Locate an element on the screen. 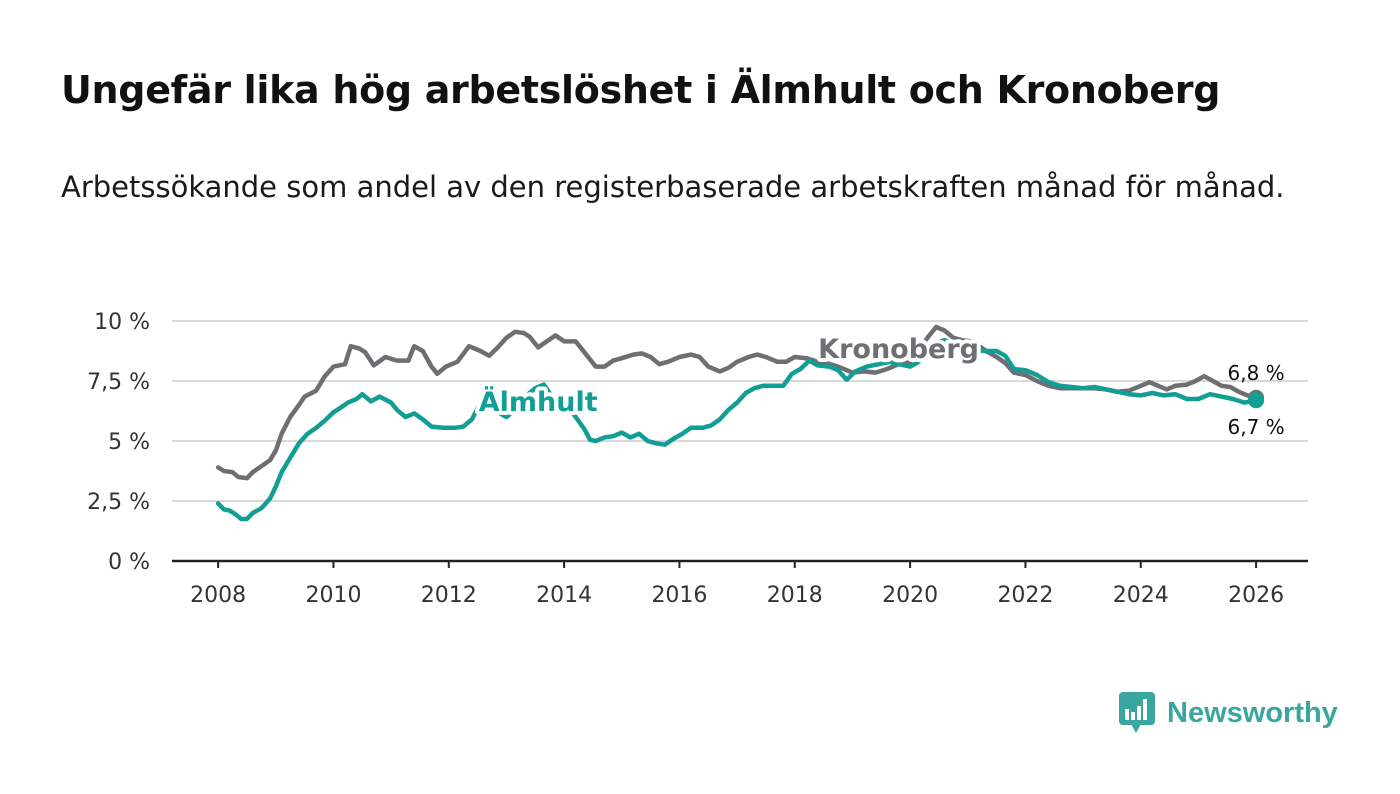 The image size is (1400, 794). end-value-label-almhult: 6,7 % is located at coordinates (1256, 427).